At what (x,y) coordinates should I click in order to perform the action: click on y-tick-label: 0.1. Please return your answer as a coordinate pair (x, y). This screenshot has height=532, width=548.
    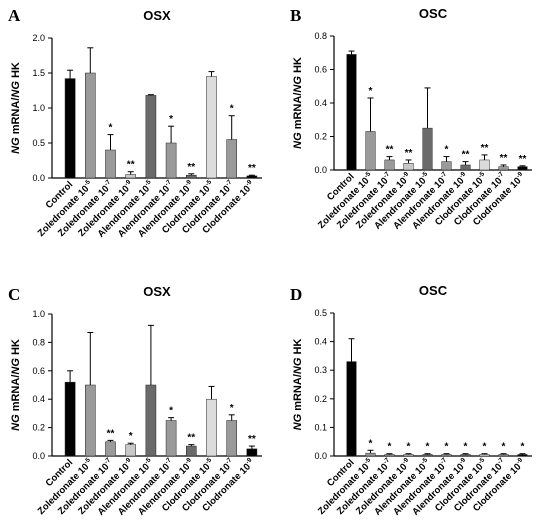
    Looking at the image, I should click on (320, 427).